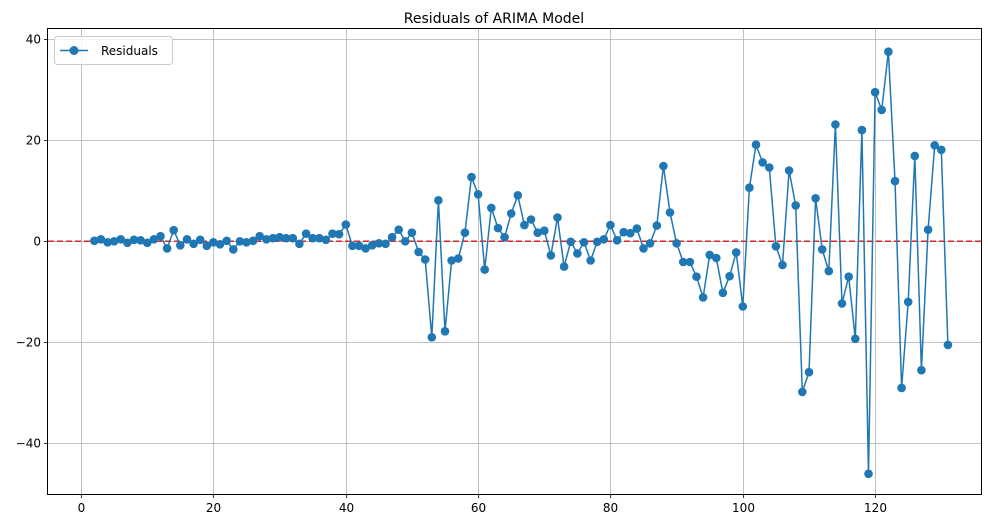 The width and height of the screenshot is (988, 528). What do you see at coordinates (743, 508) in the screenshot?
I see `x-tick-label: 100` at bounding box center [743, 508].